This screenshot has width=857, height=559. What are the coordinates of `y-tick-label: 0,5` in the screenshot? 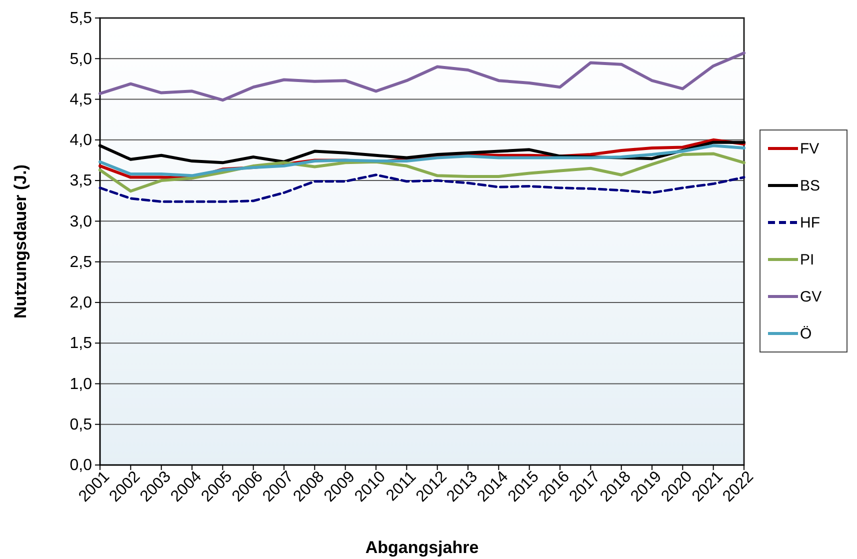 It's located at (81, 425).